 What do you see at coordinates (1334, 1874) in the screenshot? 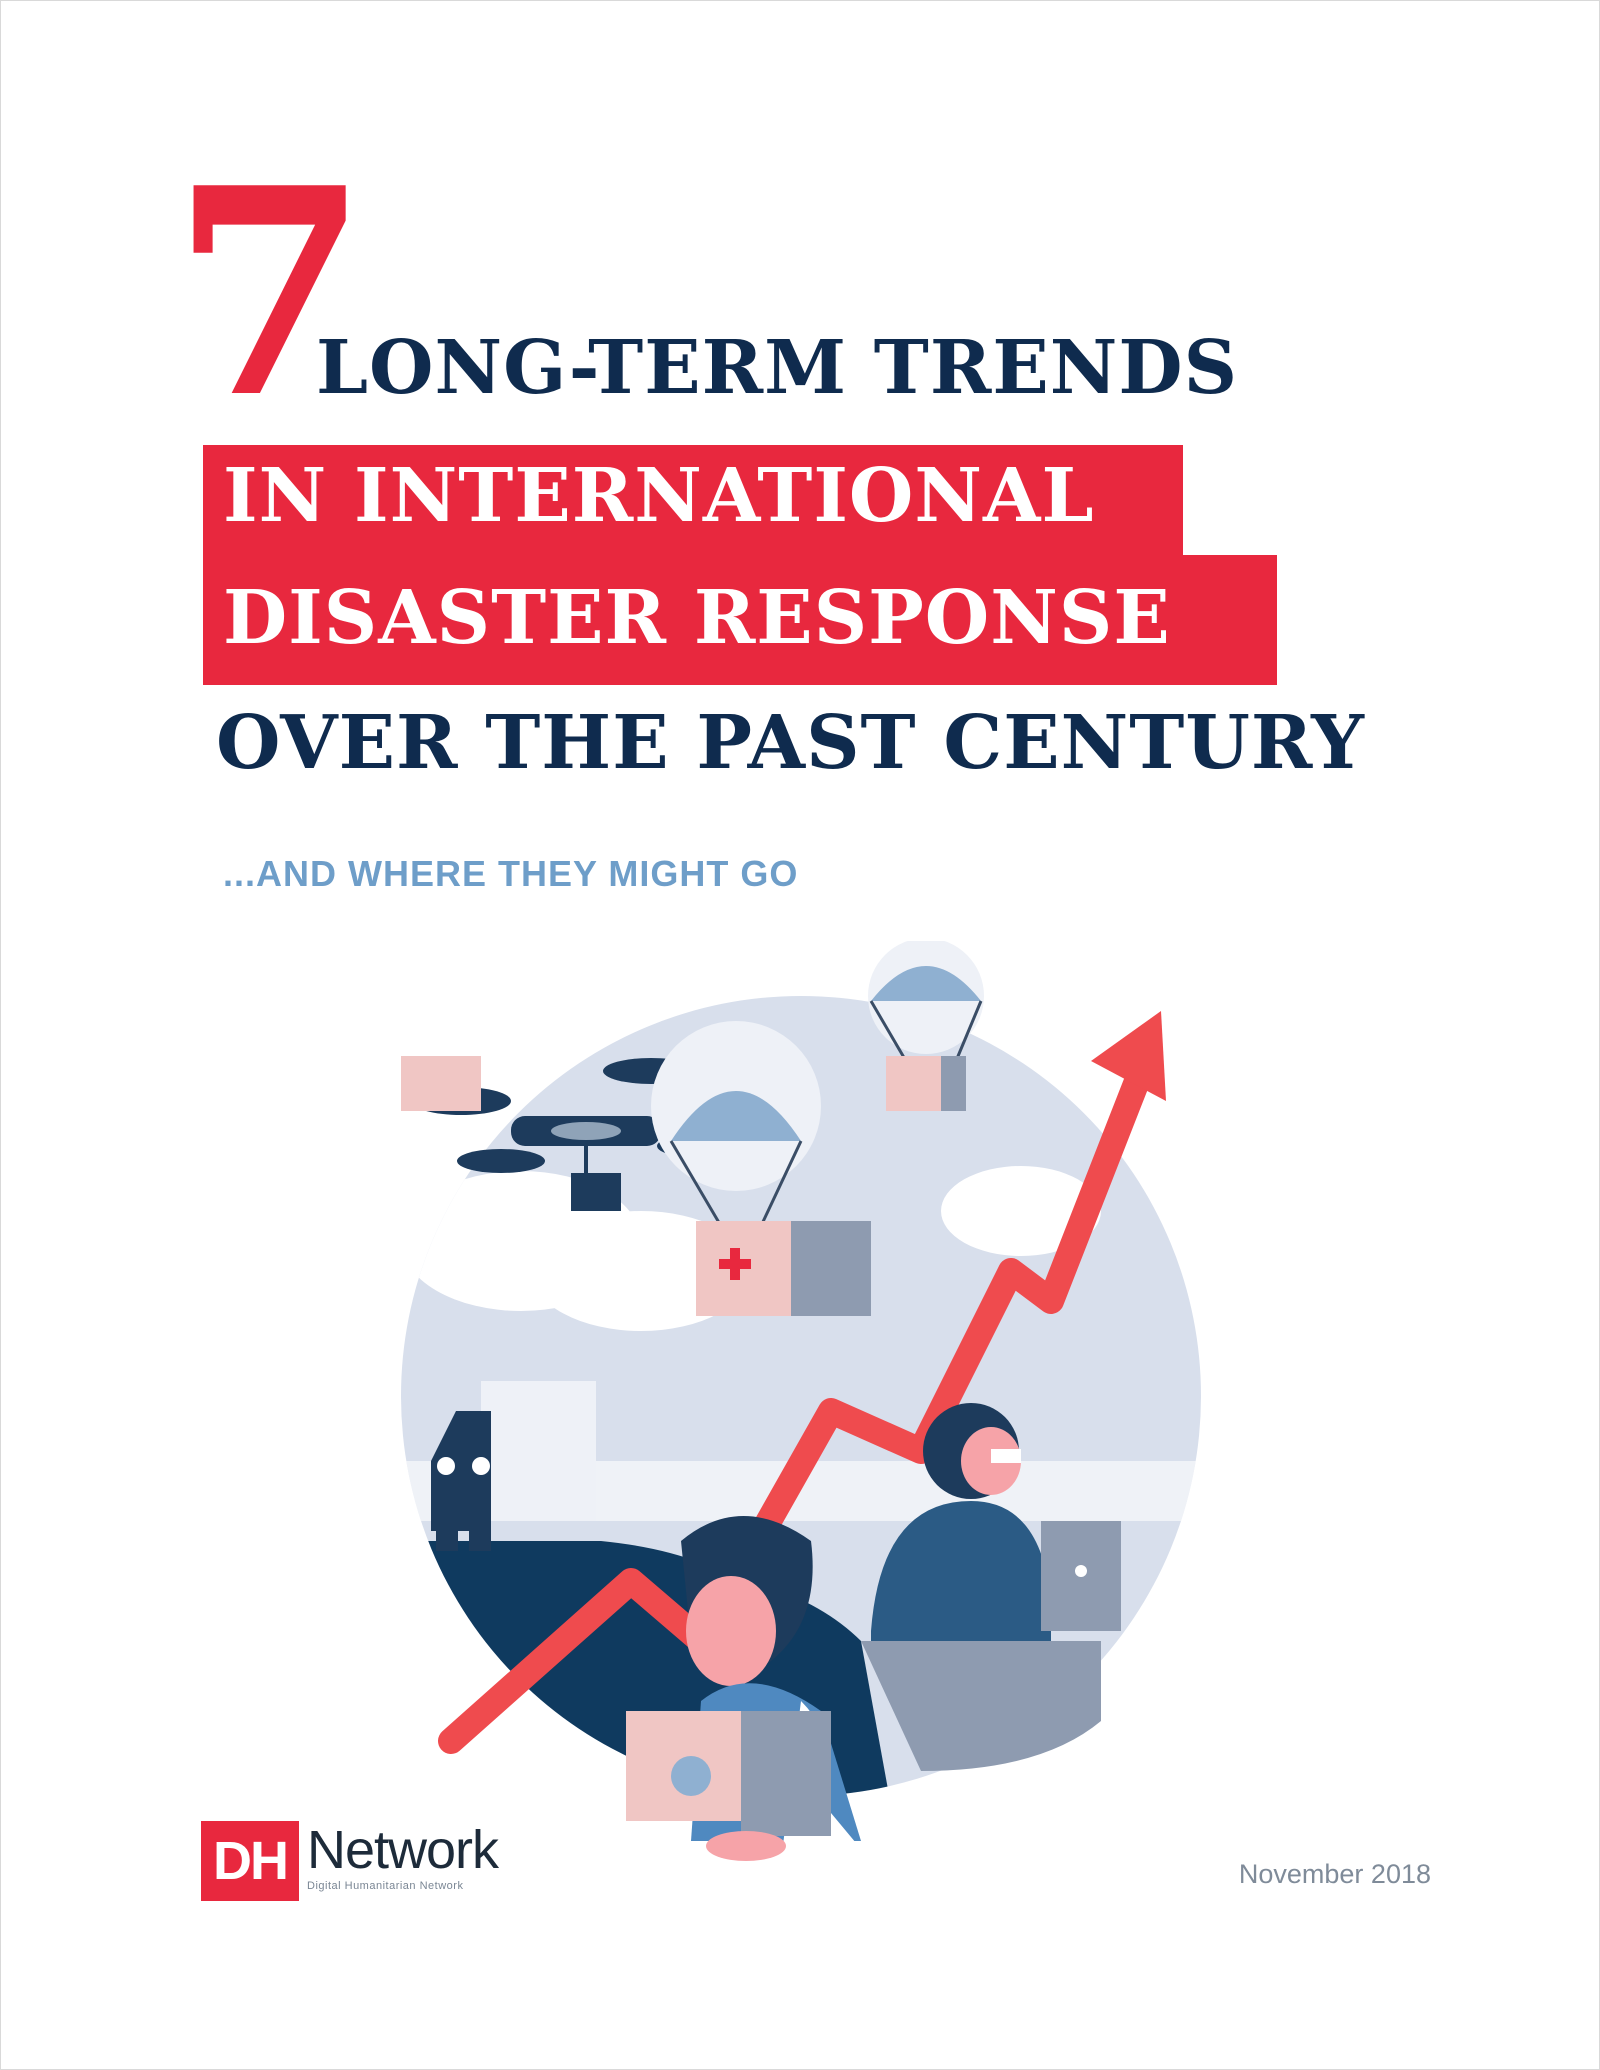
I see `publication-date: November 2018` at bounding box center [1334, 1874].